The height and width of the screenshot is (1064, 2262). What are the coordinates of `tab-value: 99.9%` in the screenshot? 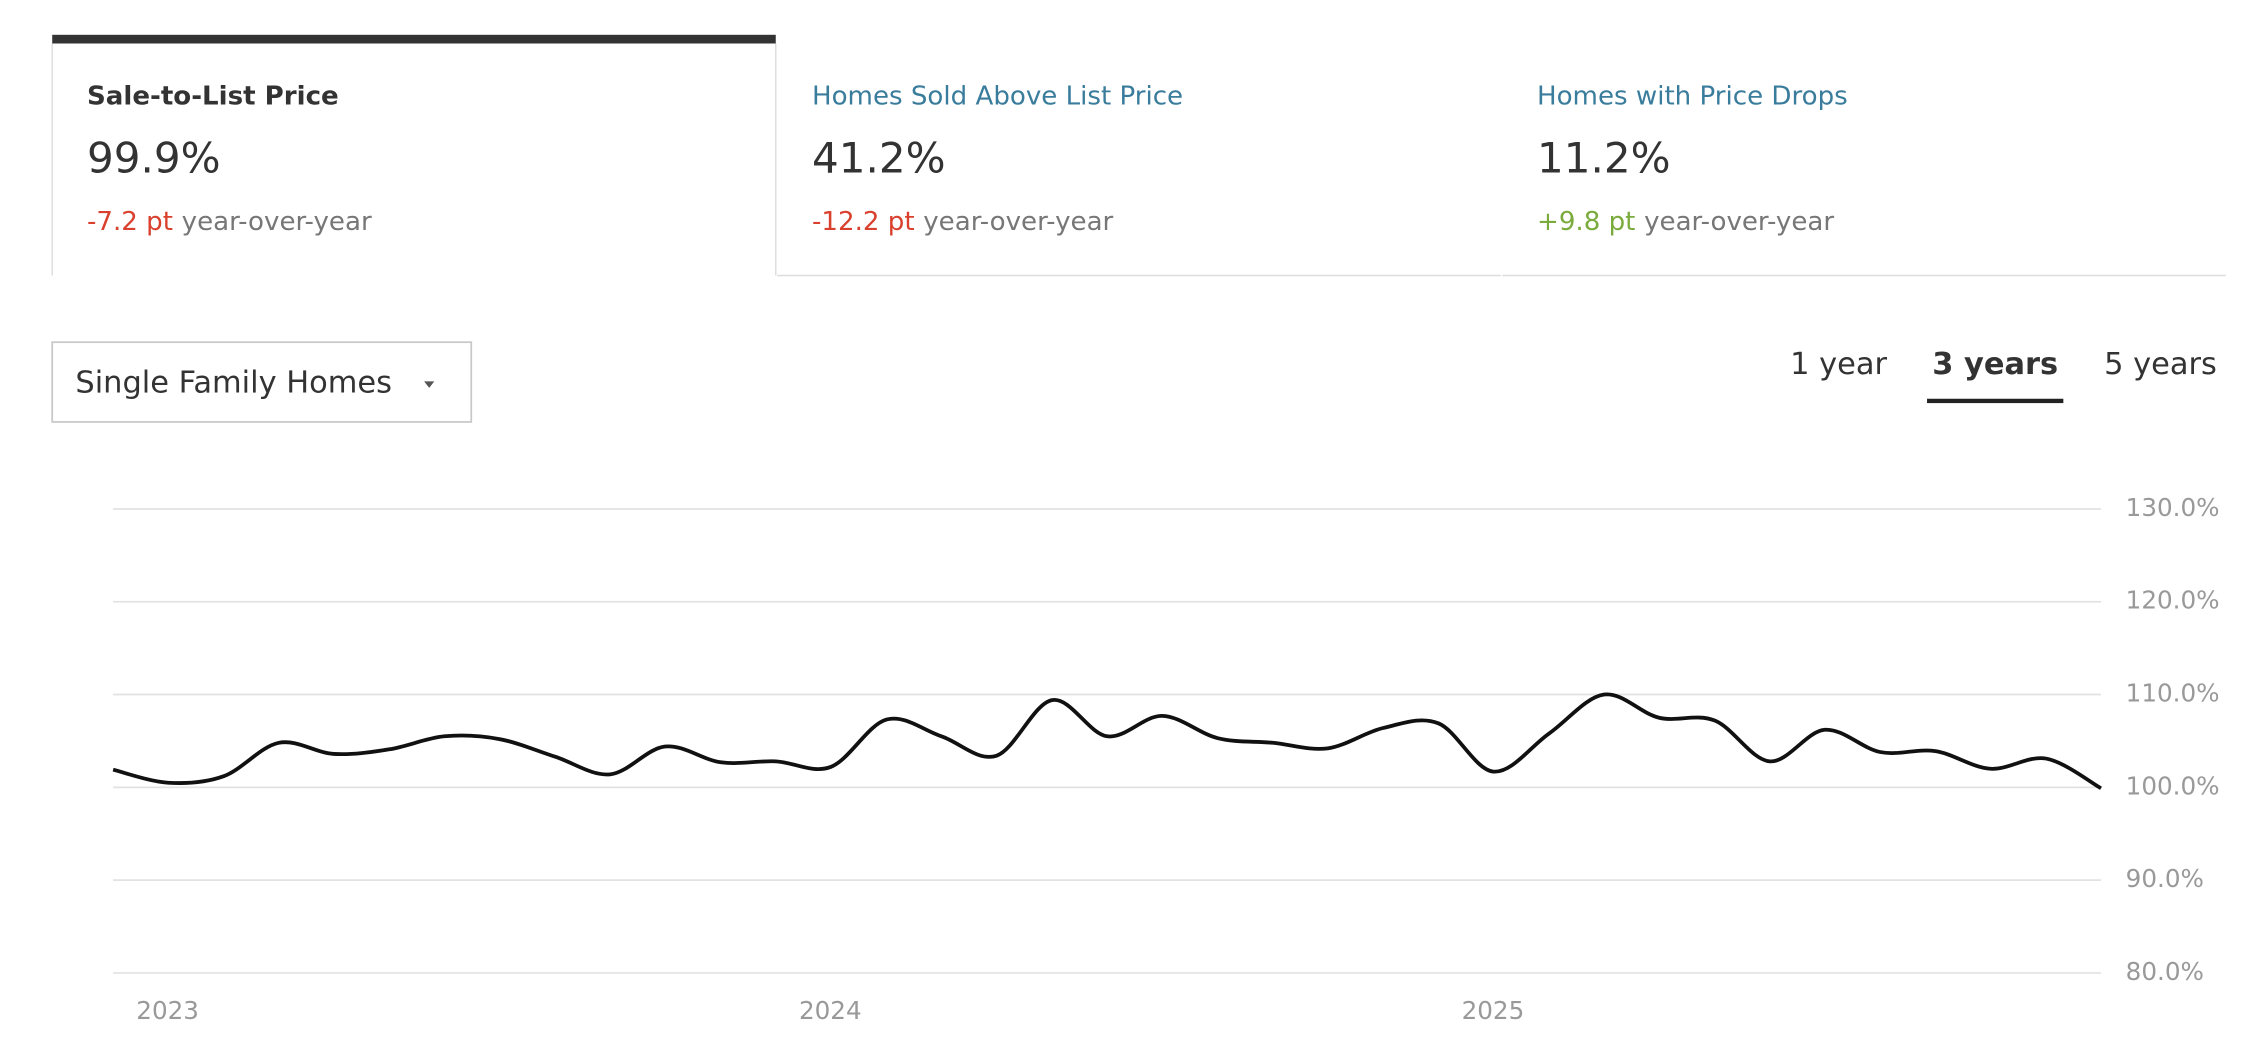 It's located at (154, 157).